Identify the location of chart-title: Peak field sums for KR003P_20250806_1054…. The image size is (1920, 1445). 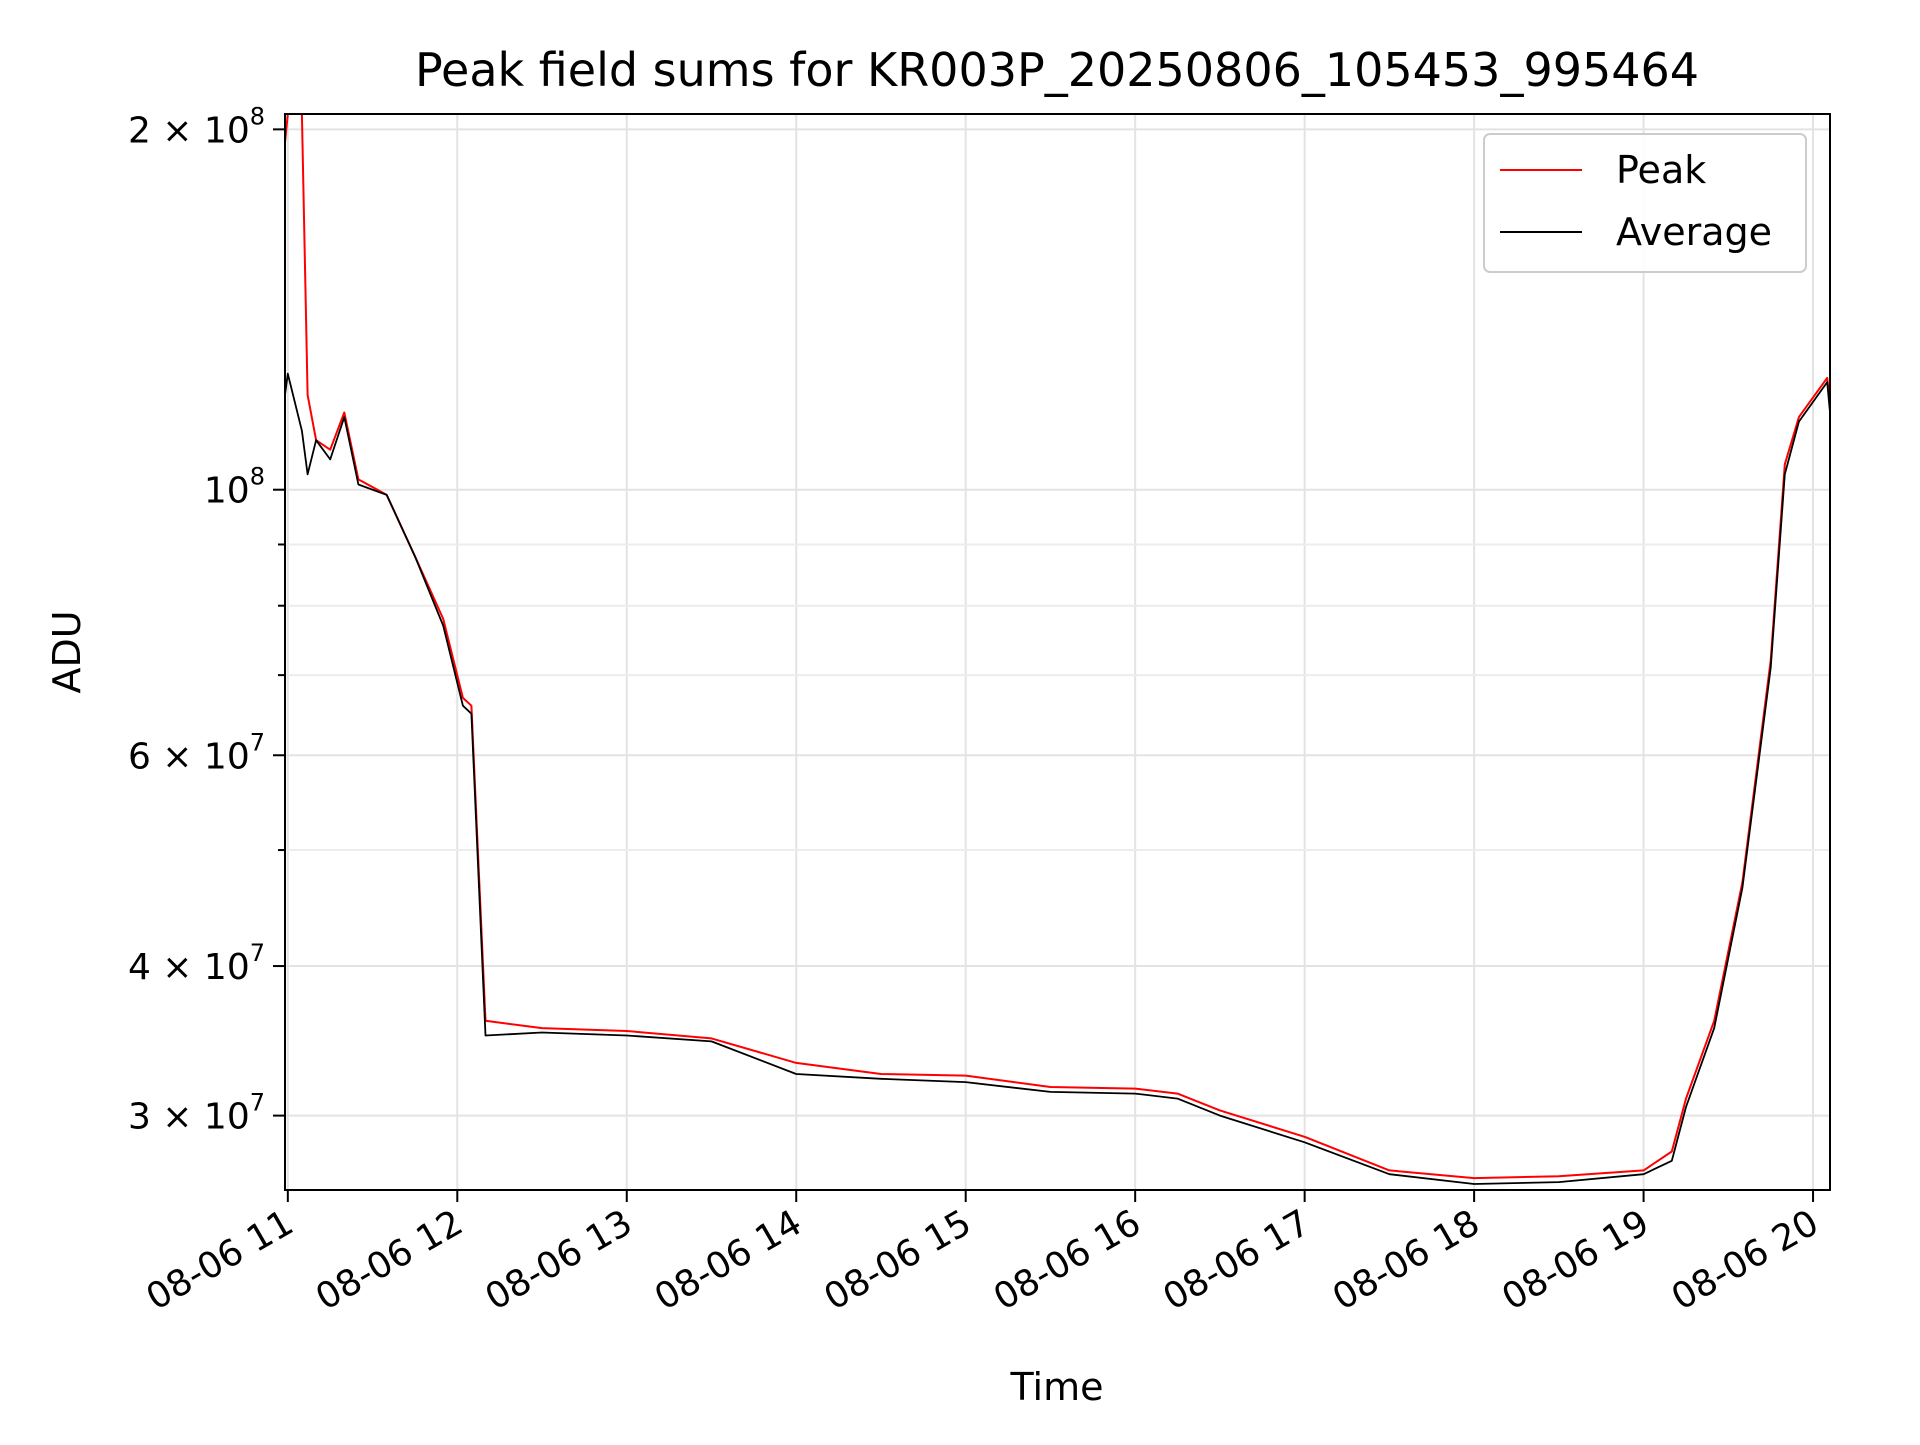
(1057, 70).